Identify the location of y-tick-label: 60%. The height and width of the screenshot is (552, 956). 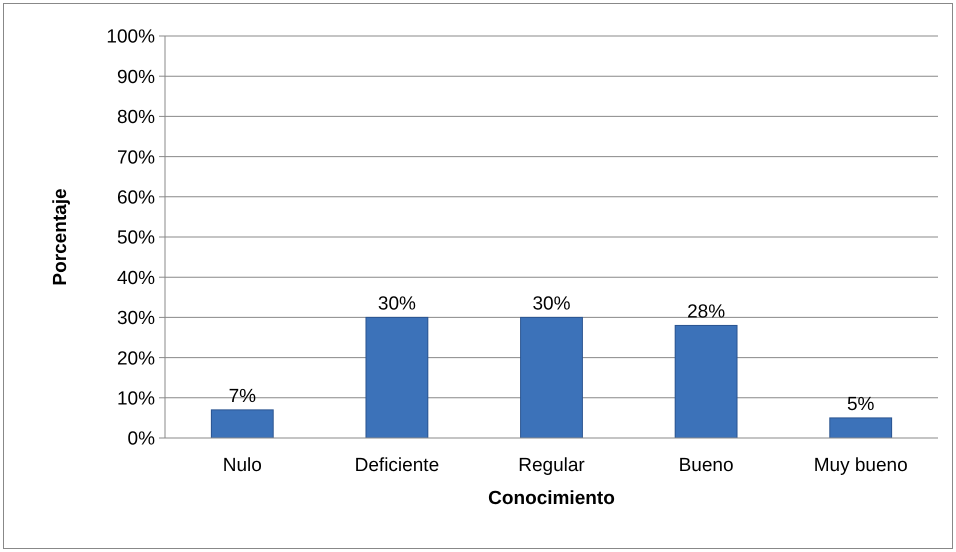
(136, 197).